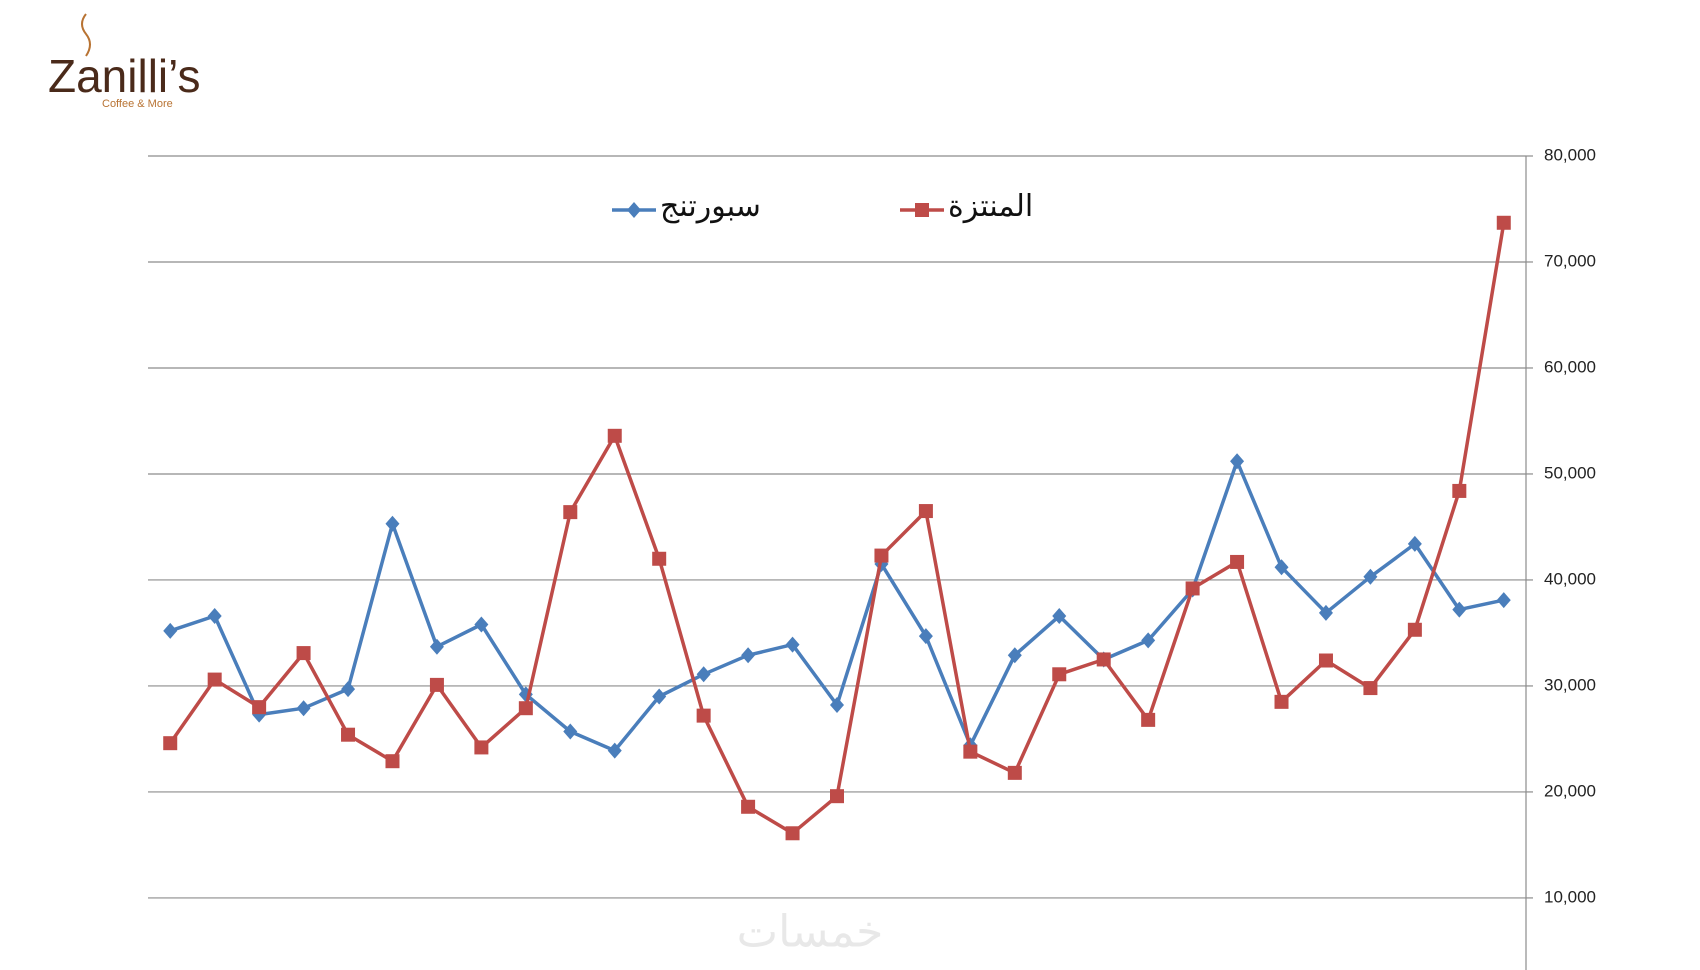 The height and width of the screenshot is (970, 1700). Describe the element at coordinates (810, 932) in the screenshot. I see `watermark: خمسات` at that location.